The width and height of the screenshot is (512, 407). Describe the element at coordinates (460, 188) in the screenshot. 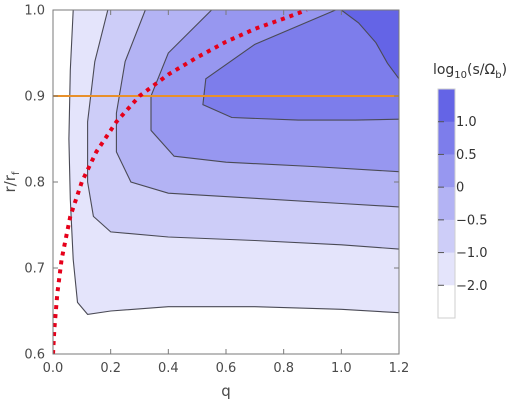

I see `legend-level-label: 0` at that location.